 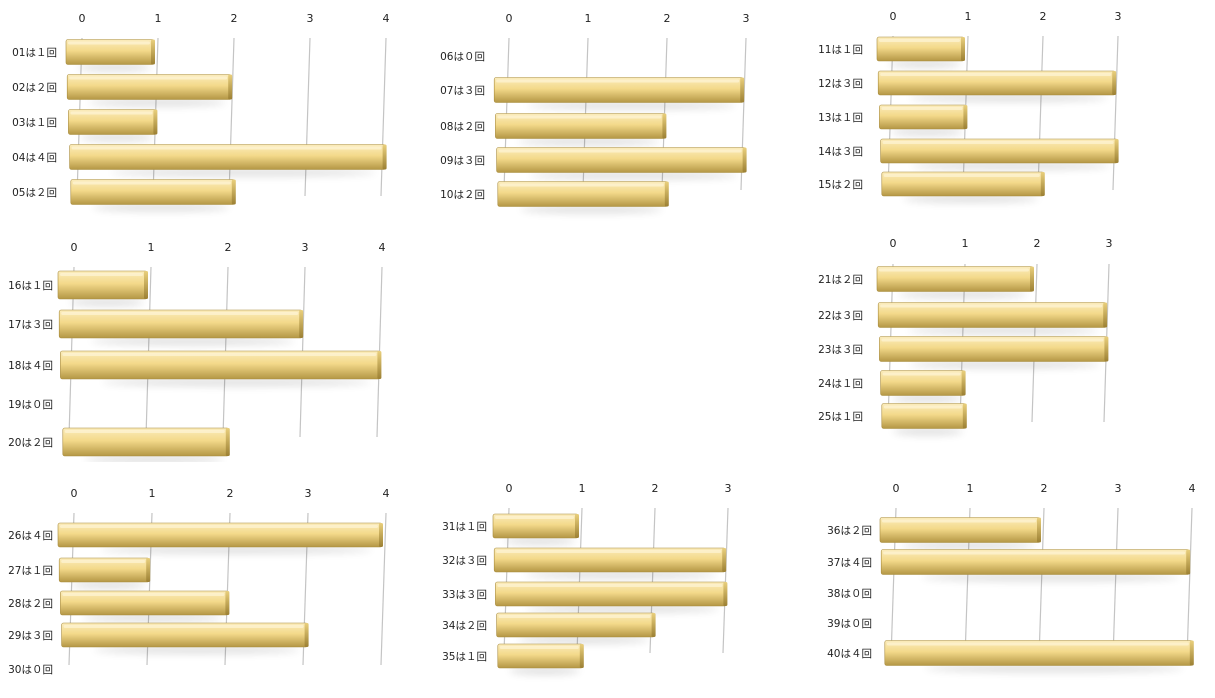 I want to click on category-label: 28は２回, so click(x=30, y=604).